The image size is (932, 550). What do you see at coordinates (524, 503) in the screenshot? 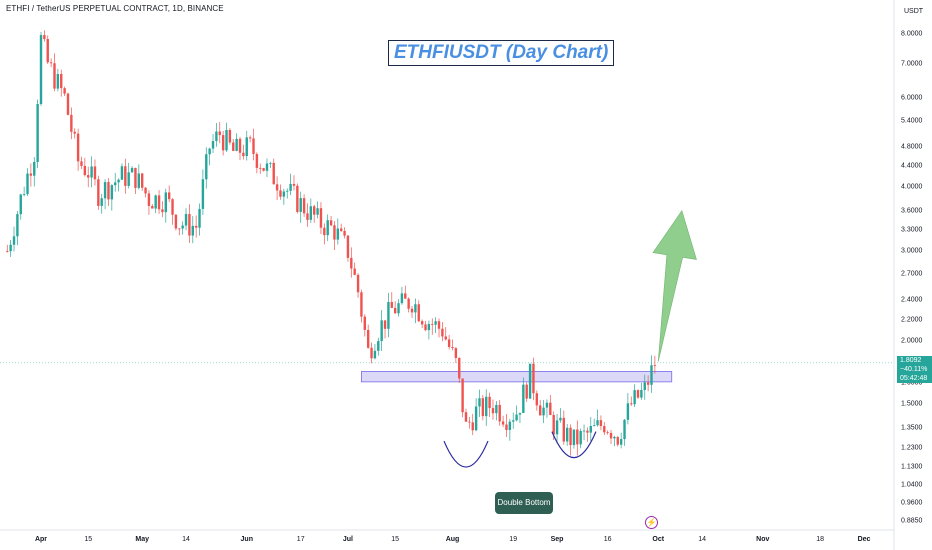
I see `double-bottom-label: Double Bottom` at bounding box center [524, 503].